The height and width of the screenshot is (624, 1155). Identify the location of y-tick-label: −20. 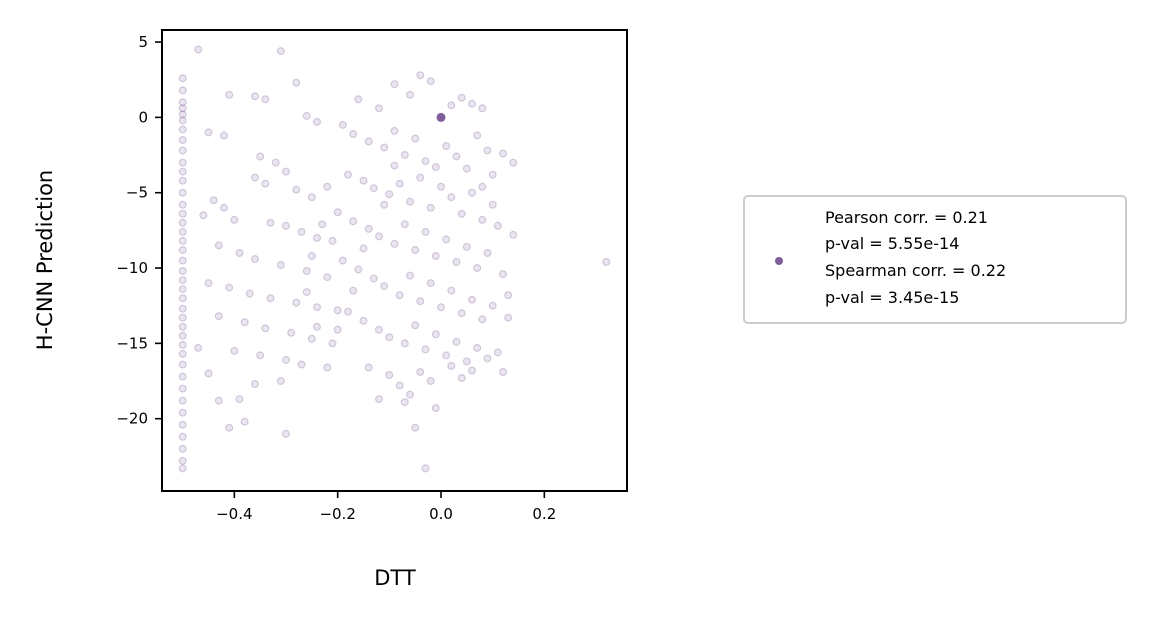
(132, 419).